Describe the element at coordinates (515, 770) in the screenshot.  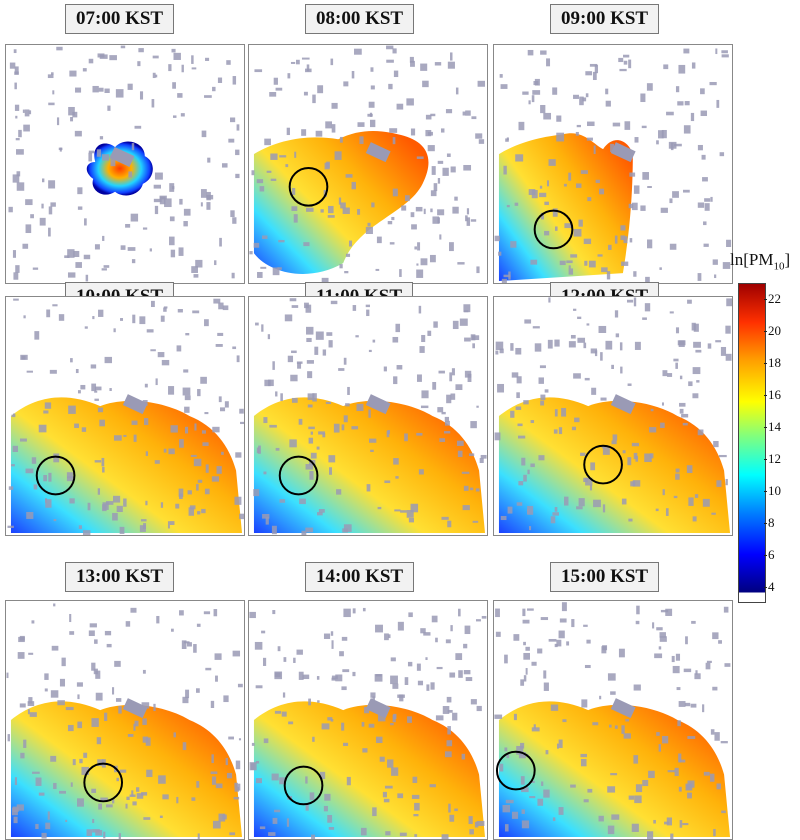
I see `monitoring-site-circle` at that location.